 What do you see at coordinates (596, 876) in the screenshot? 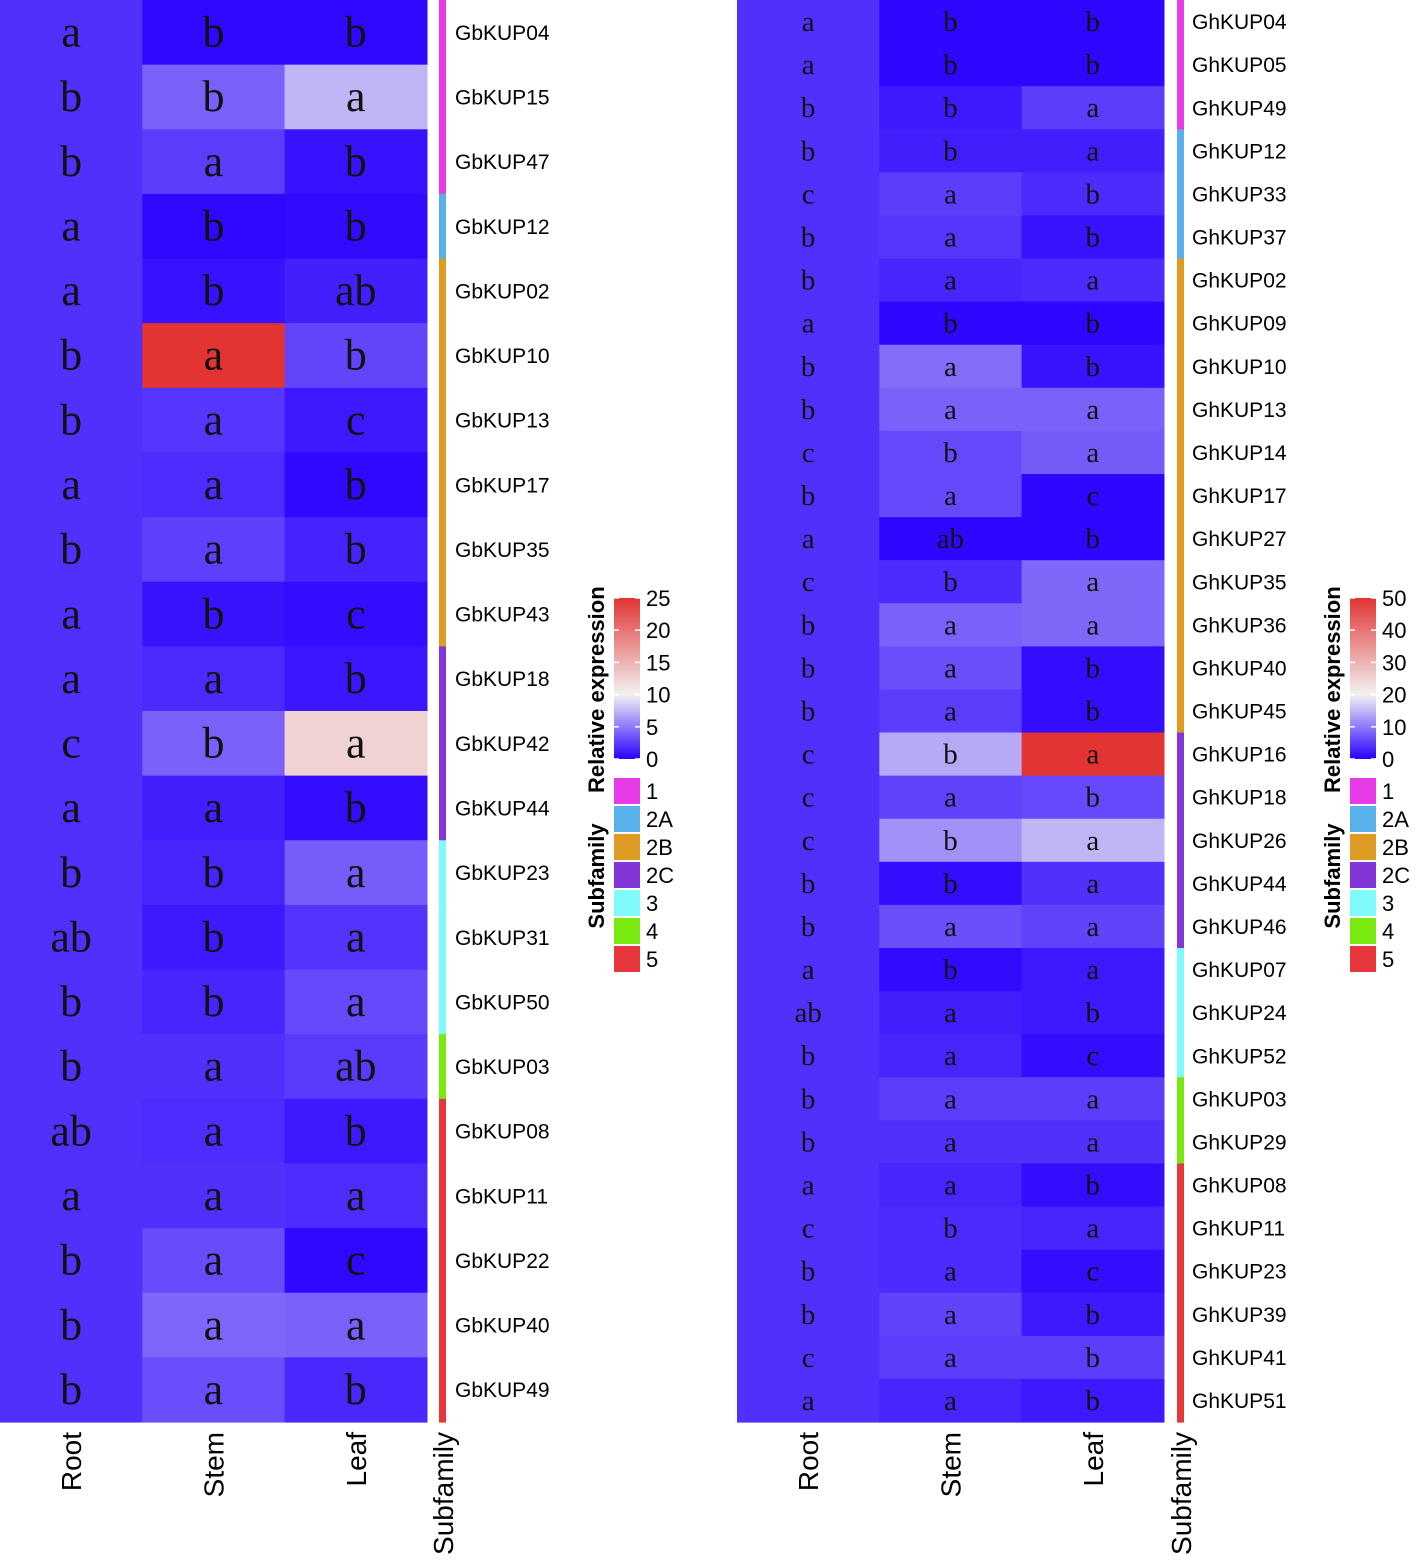
I see `subfamily-legend-title: Subfamily` at bounding box center [596, 876].